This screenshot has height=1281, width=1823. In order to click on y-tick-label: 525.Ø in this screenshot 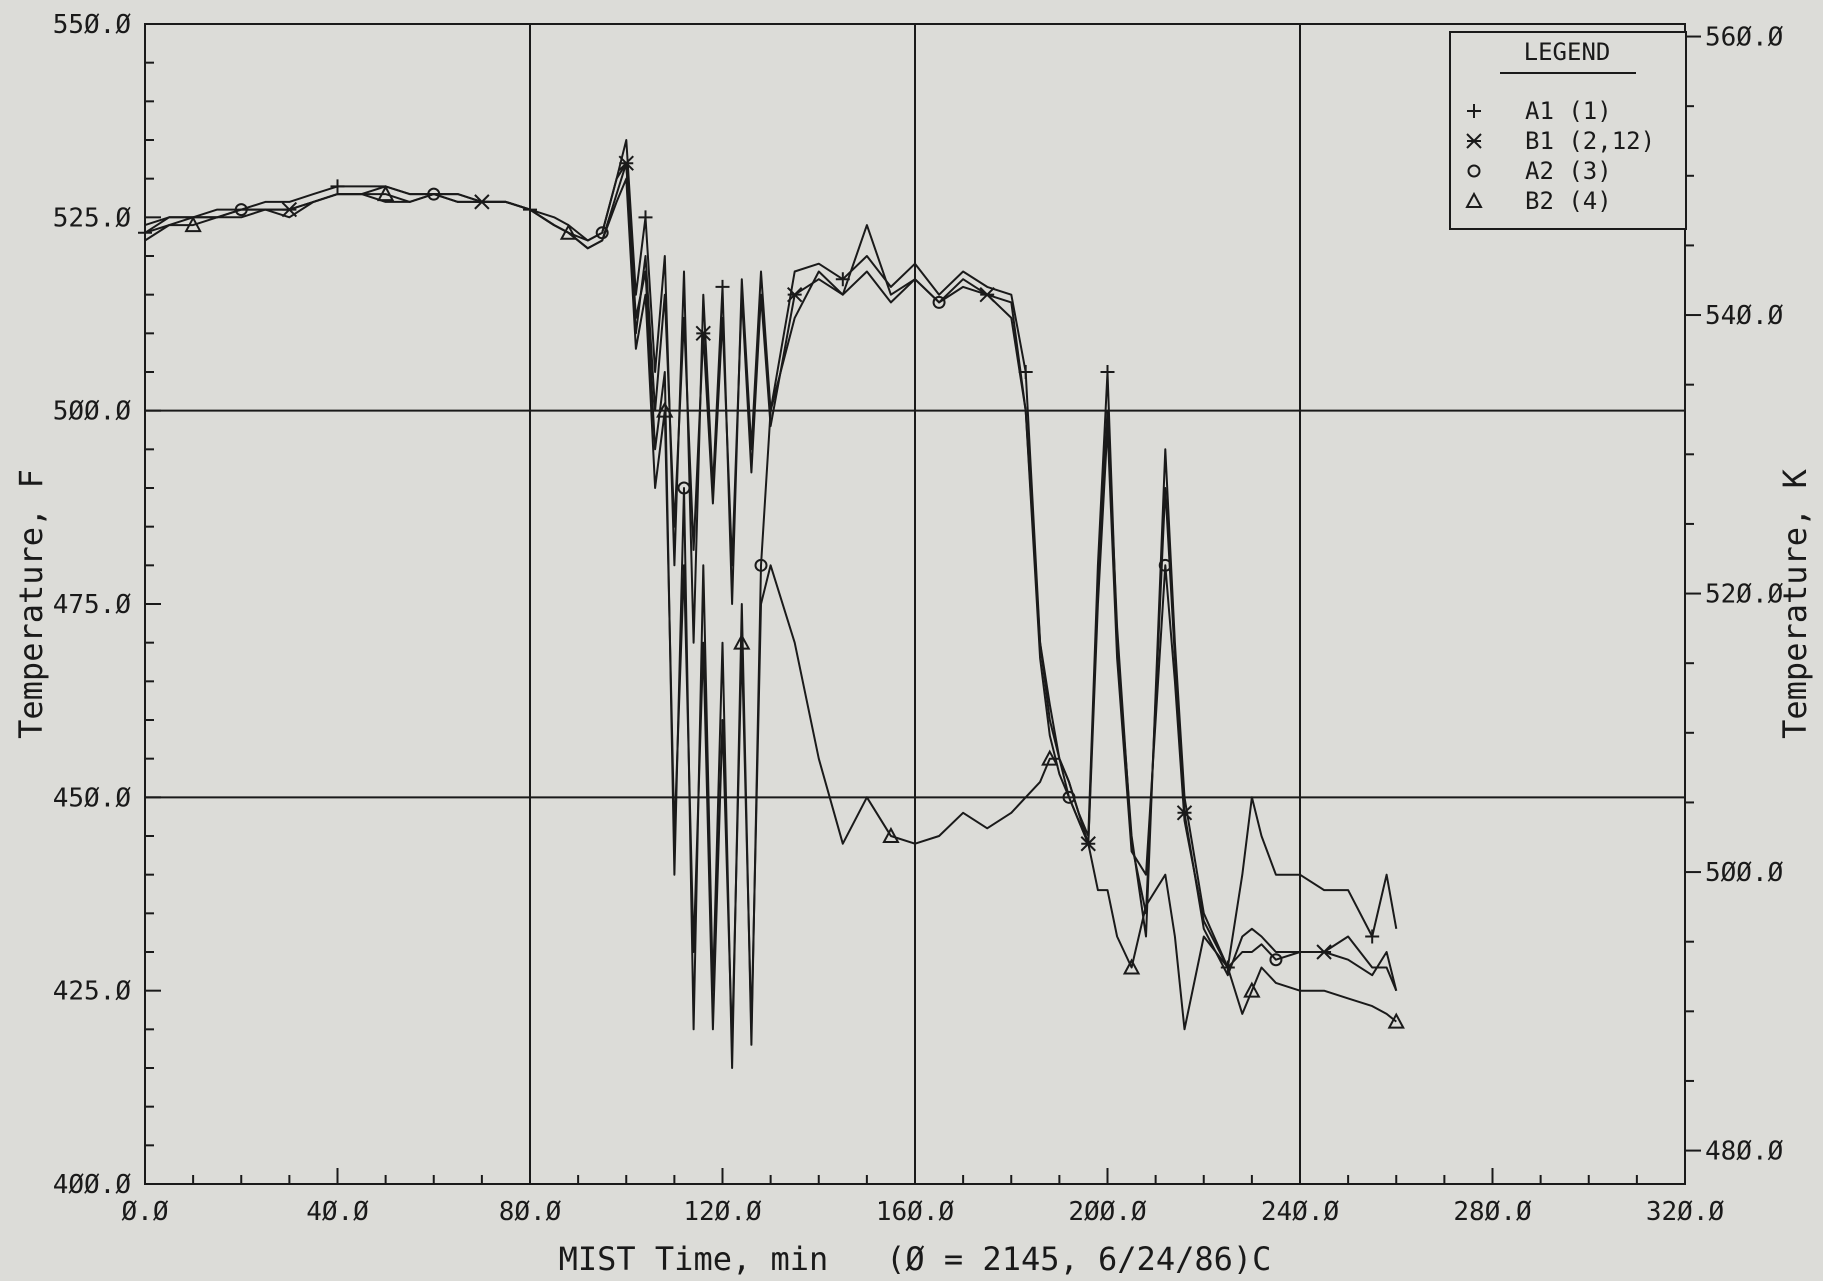, I will do `click(92, 218)`.